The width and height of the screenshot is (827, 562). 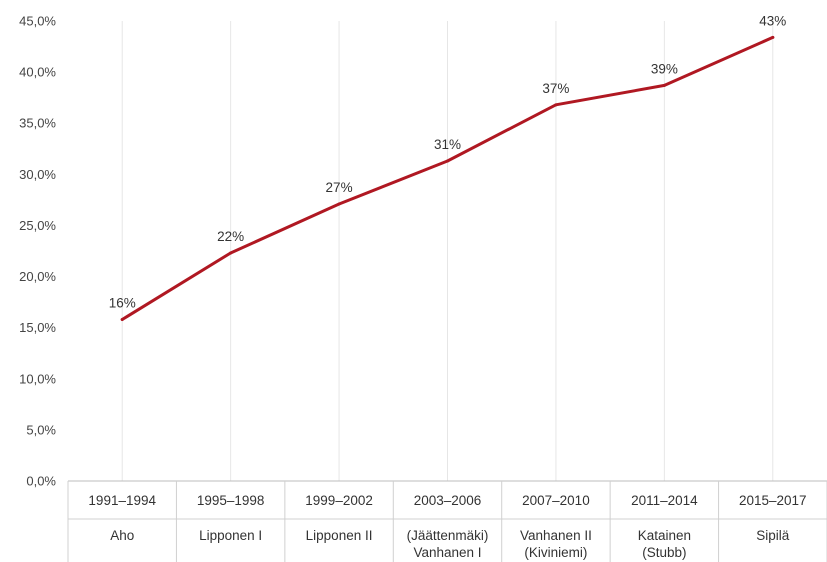 What do you see at coordinates (122, 535) in the screenshot?
I see `government-label: Aho` at bounding box center [122, 535].